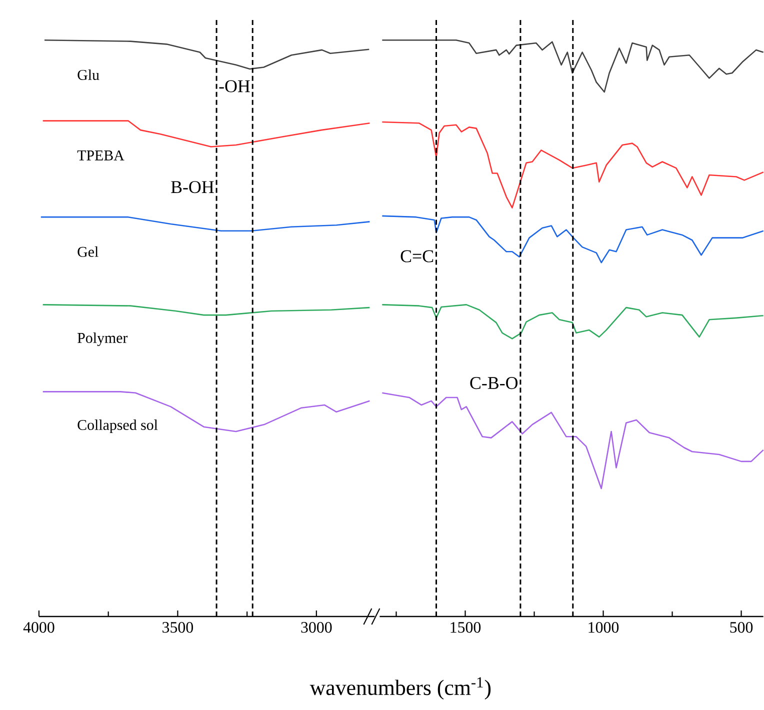 Image resolution: width=764 pixels, height=710 pixels. What do you see at coordinates (192, 186) in the screenshot?
I see `ref-line-label: B-OH` at bounding box center [192, 186].